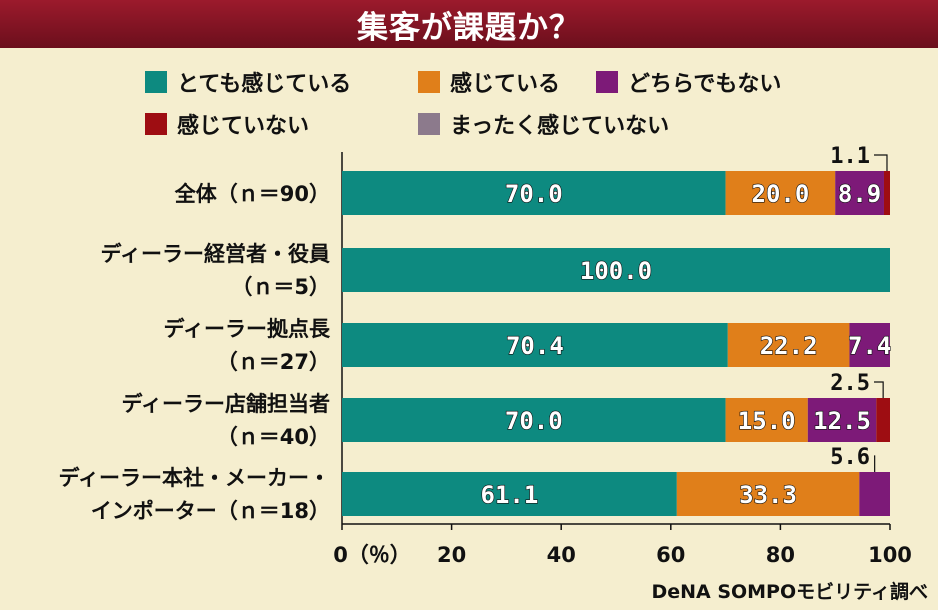  I want to click on source-credit: DeNA SOMPOモビリティ調べ, so click(789, 592).